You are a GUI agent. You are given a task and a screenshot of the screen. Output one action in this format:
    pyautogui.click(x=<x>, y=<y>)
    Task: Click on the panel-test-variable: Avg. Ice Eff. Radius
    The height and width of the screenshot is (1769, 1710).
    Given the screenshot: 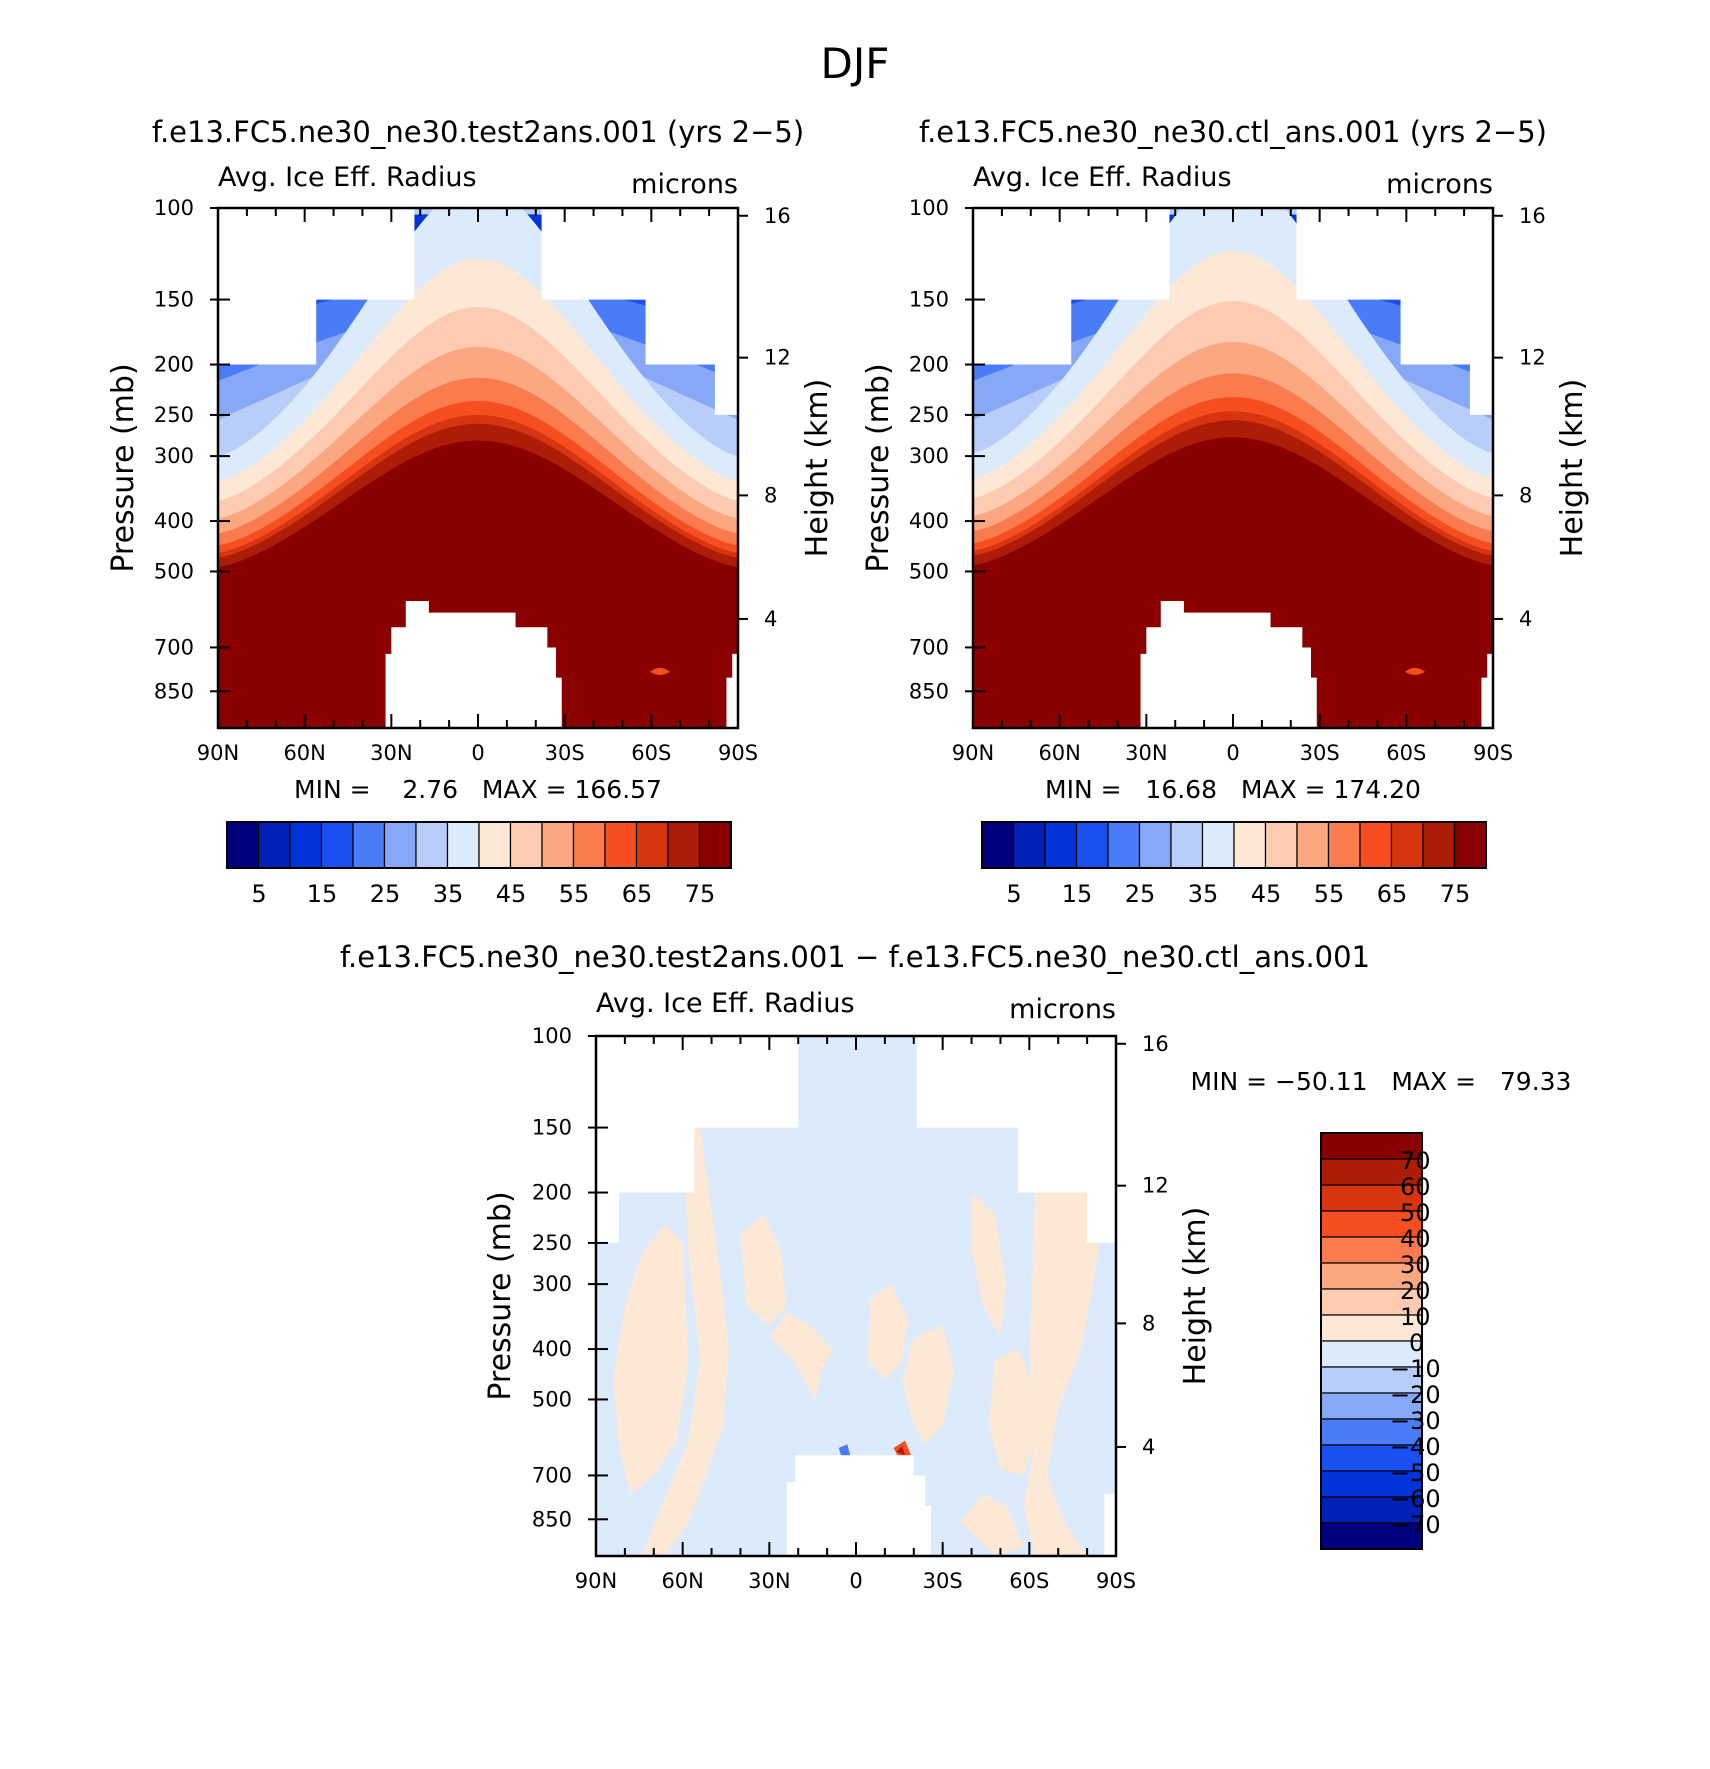 What is the action you would take?
    pyautogui.click(x=347, y=177)
    